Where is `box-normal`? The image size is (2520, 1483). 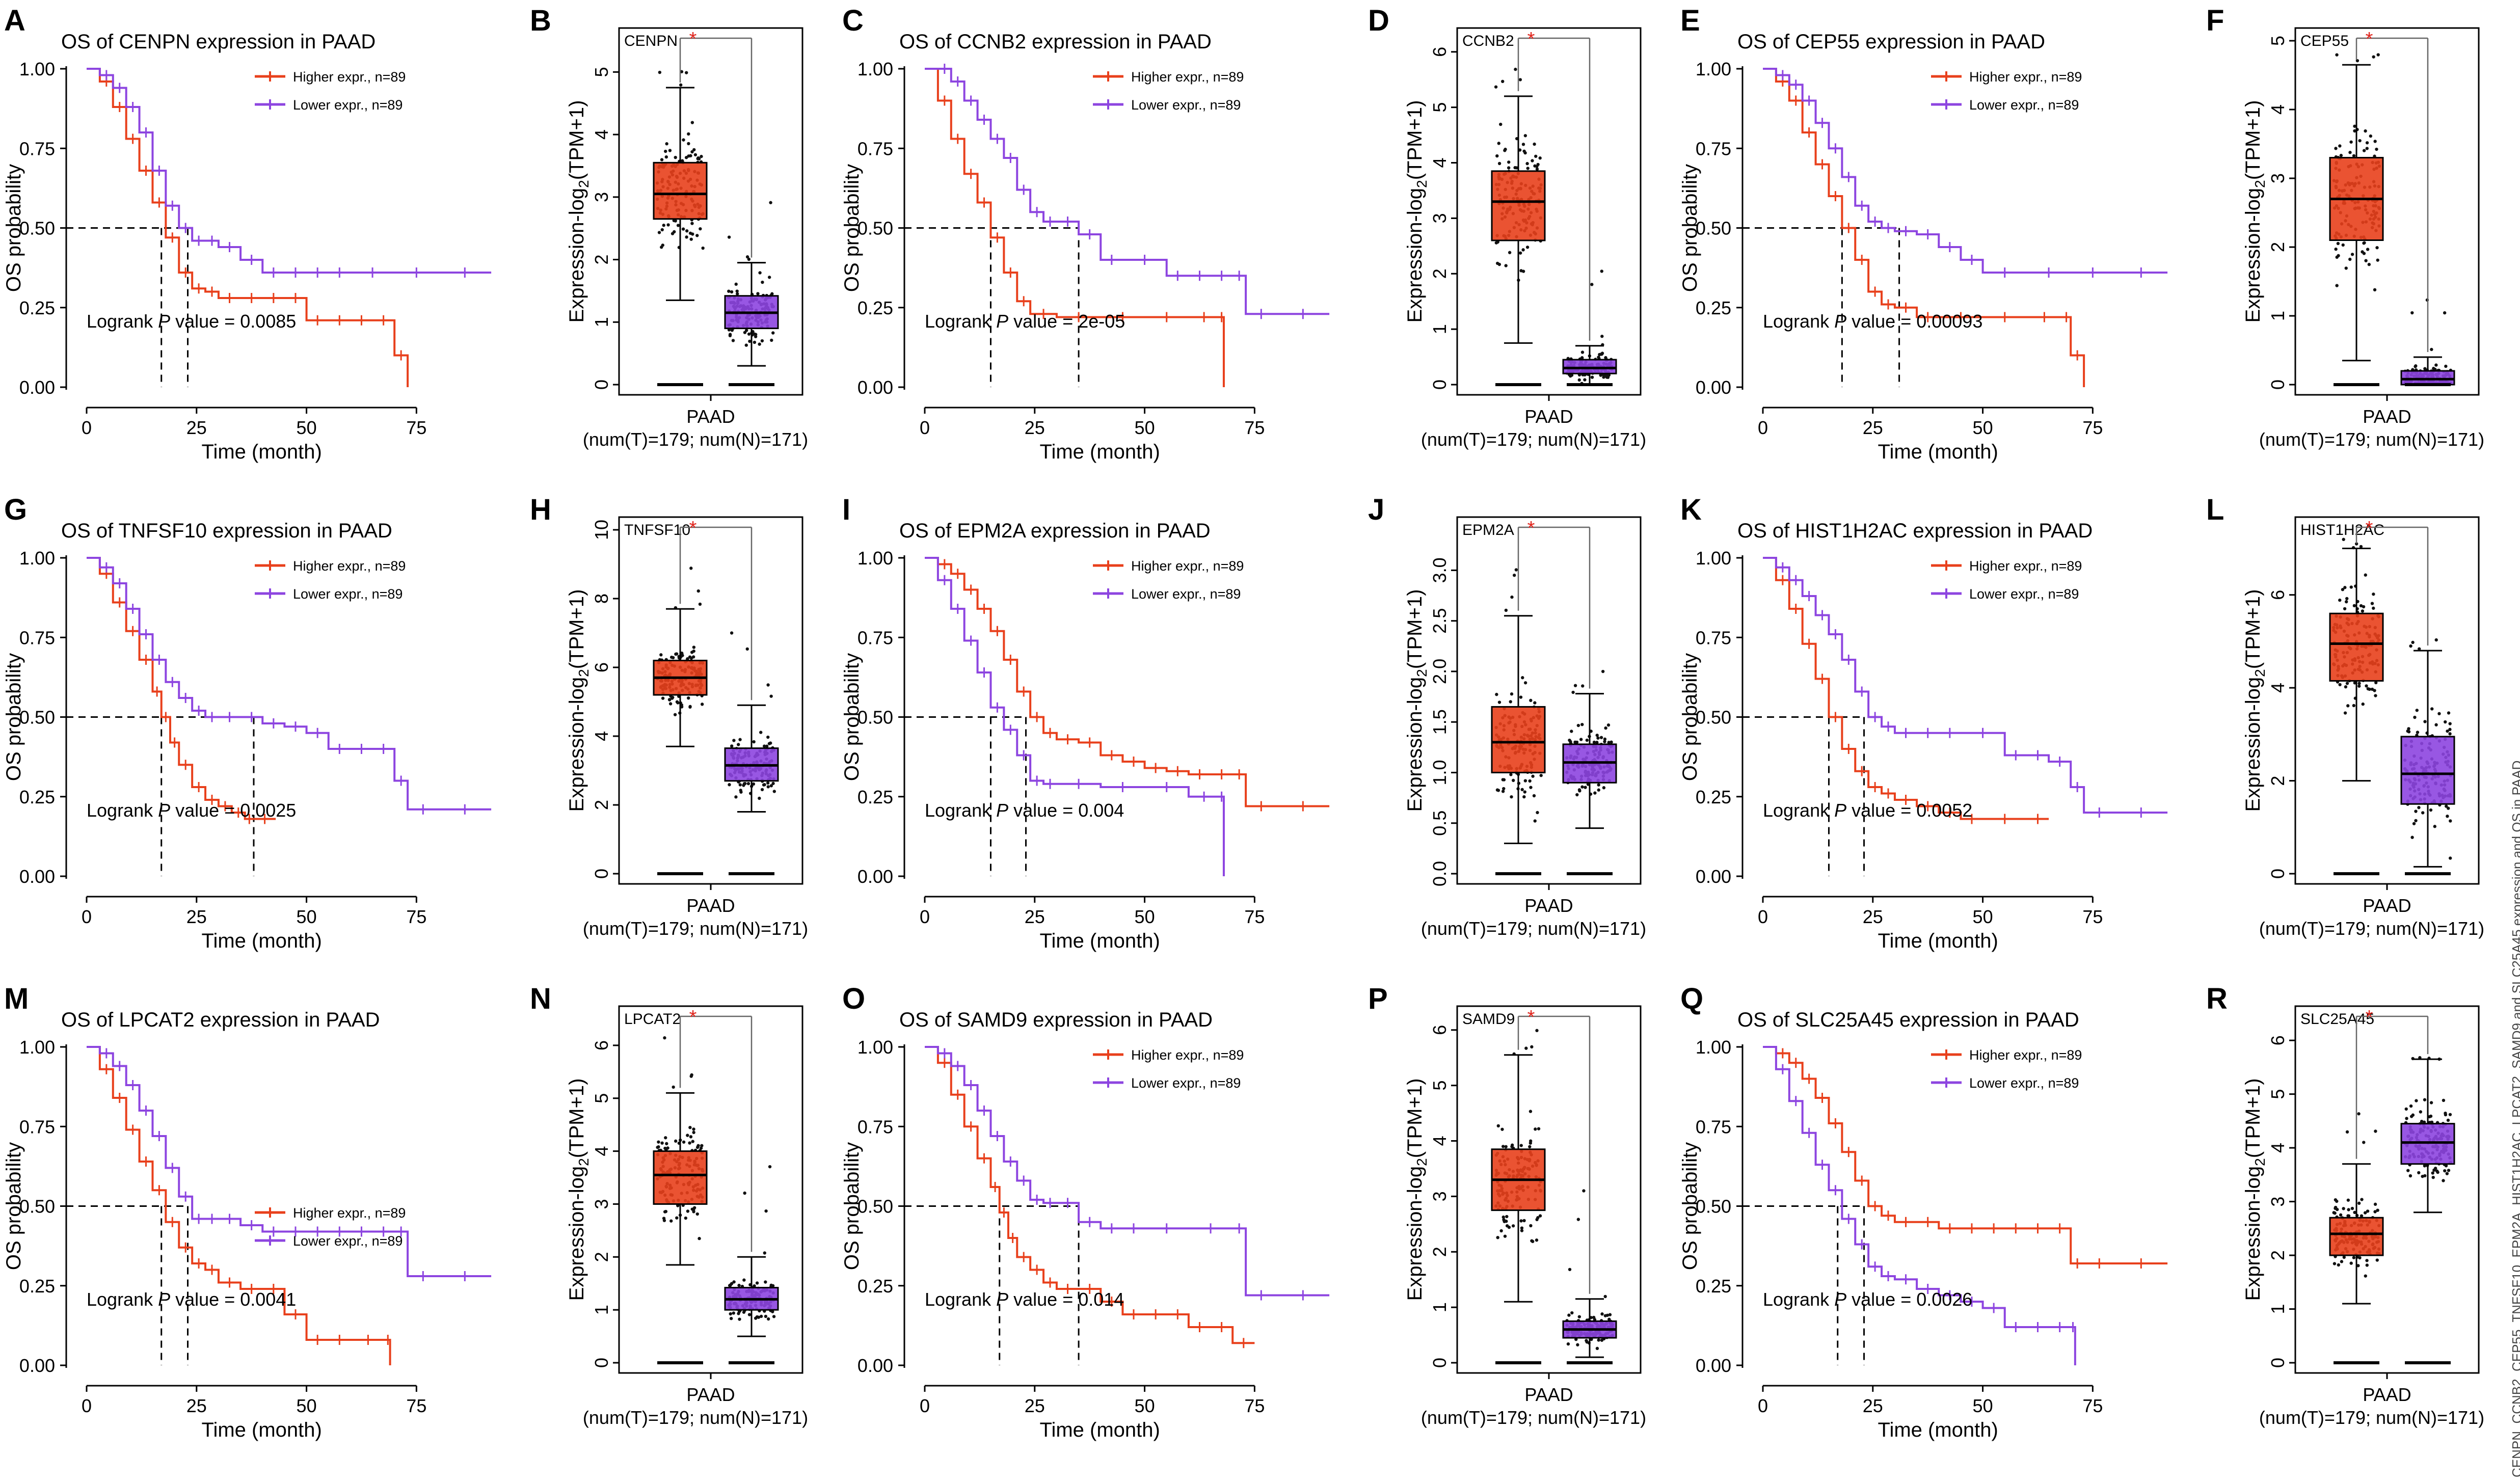
box-normal is located at coordinates (2427, 770).